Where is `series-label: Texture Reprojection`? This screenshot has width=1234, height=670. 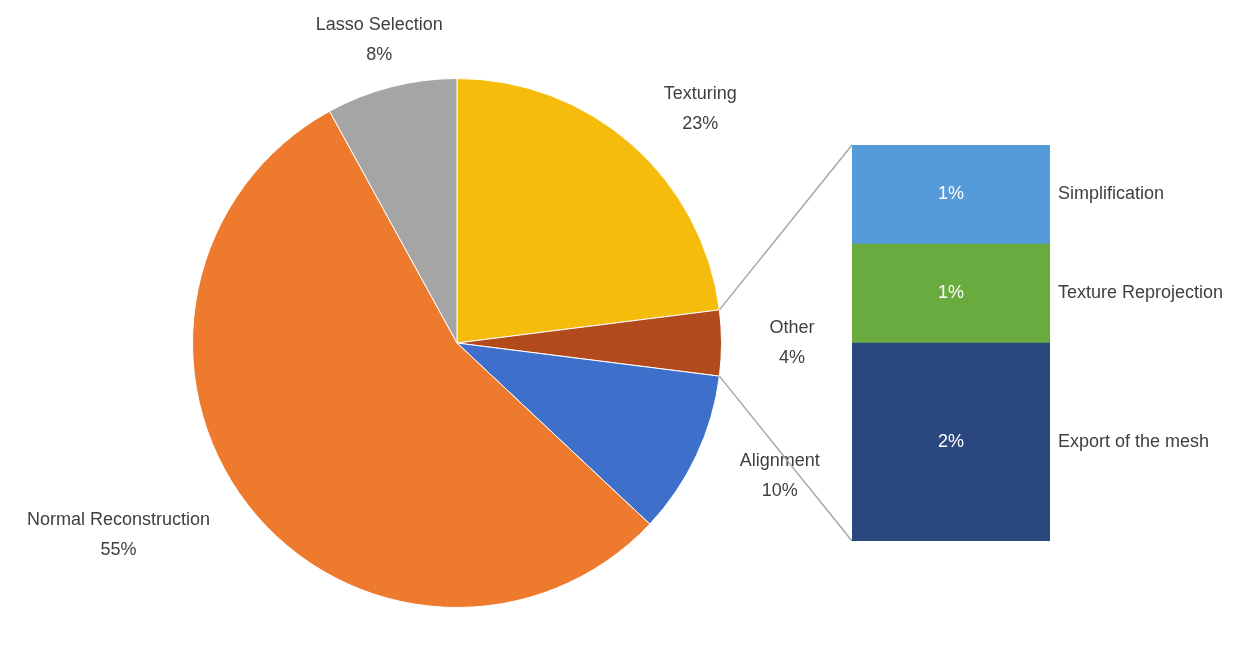 series-label: Texture Reprojection is located at coordinates (1141, 292).